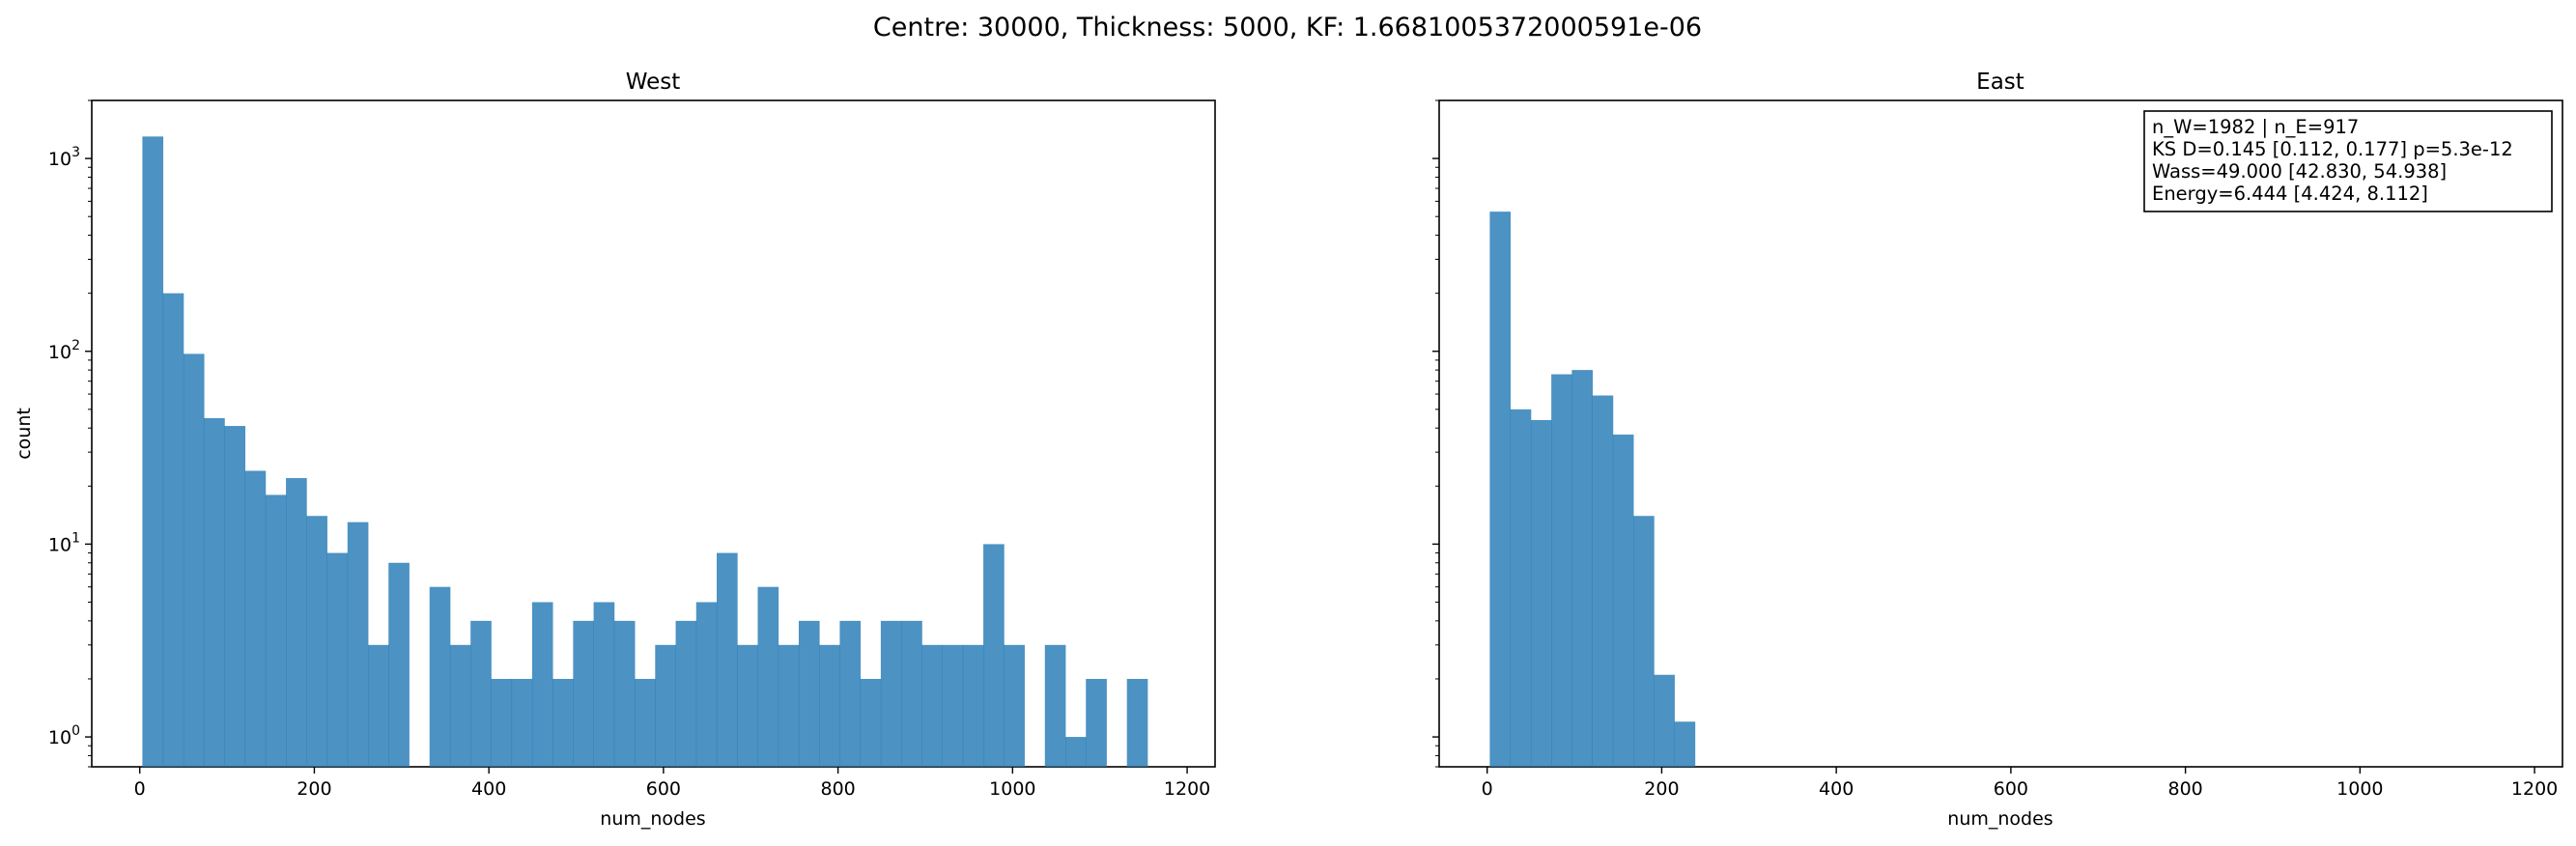 The height and width of the screenshot is (846, 2576). What do you see at coordinates (314, 789) in the screenshot?
I see `west-x-tick-label: 200` at bounding box center [314, 789].